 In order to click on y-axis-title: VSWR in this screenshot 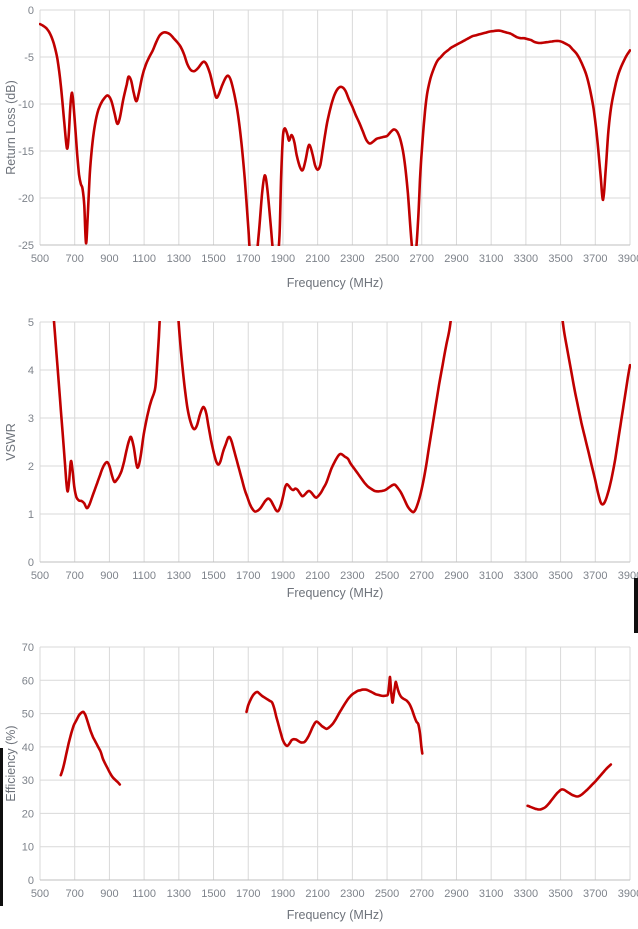, I will do `click(11, 442)`.